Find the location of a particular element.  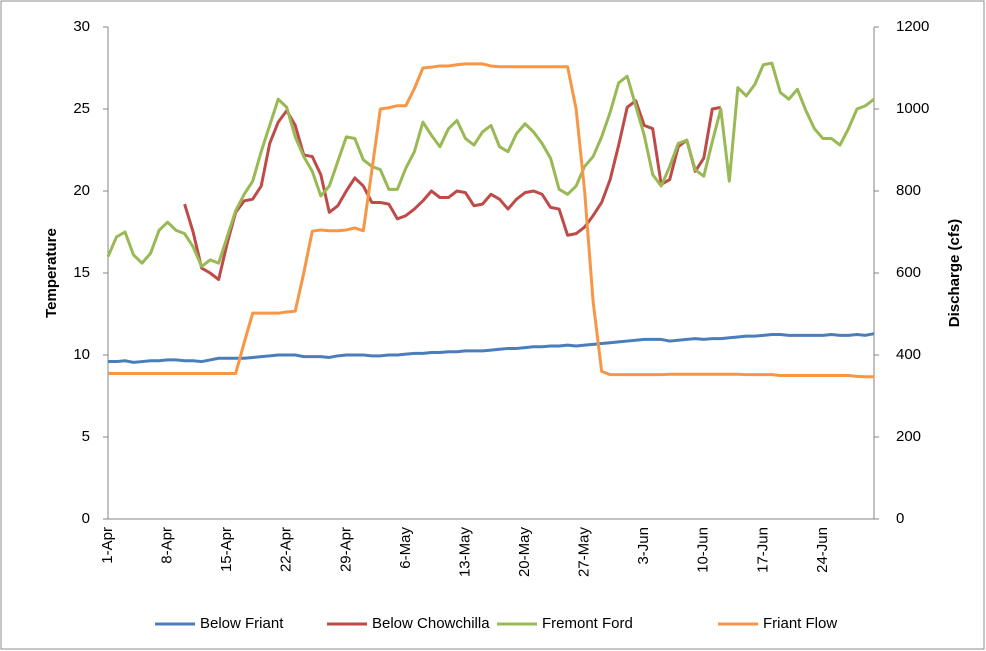

x-tick-label: 1-Apr is located at coordinates (107, 545).